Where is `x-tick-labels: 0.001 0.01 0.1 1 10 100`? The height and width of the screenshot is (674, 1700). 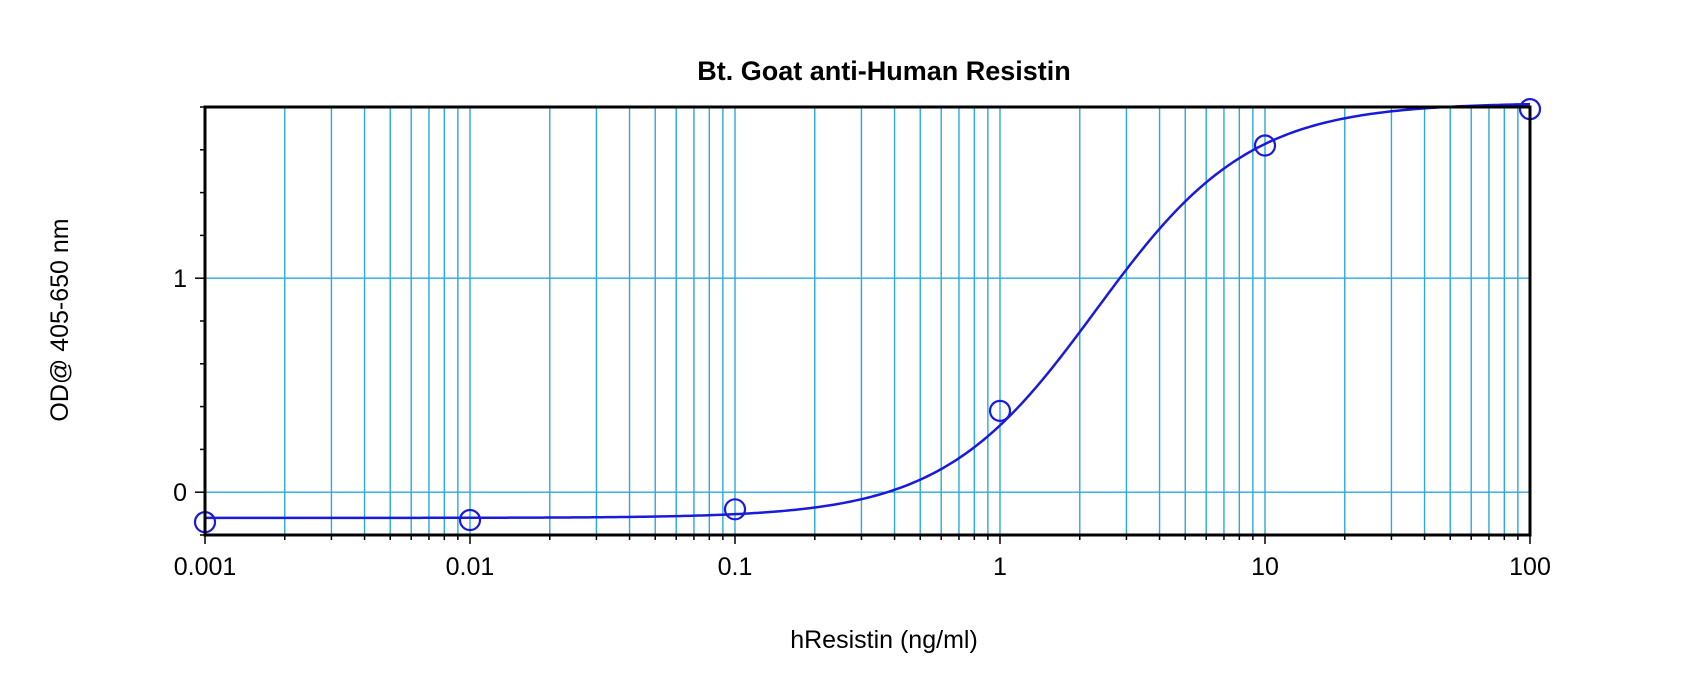 x-tick-labels: 0.001 0.01 0.1 1 10 100 is located at coordinates (862, 567).